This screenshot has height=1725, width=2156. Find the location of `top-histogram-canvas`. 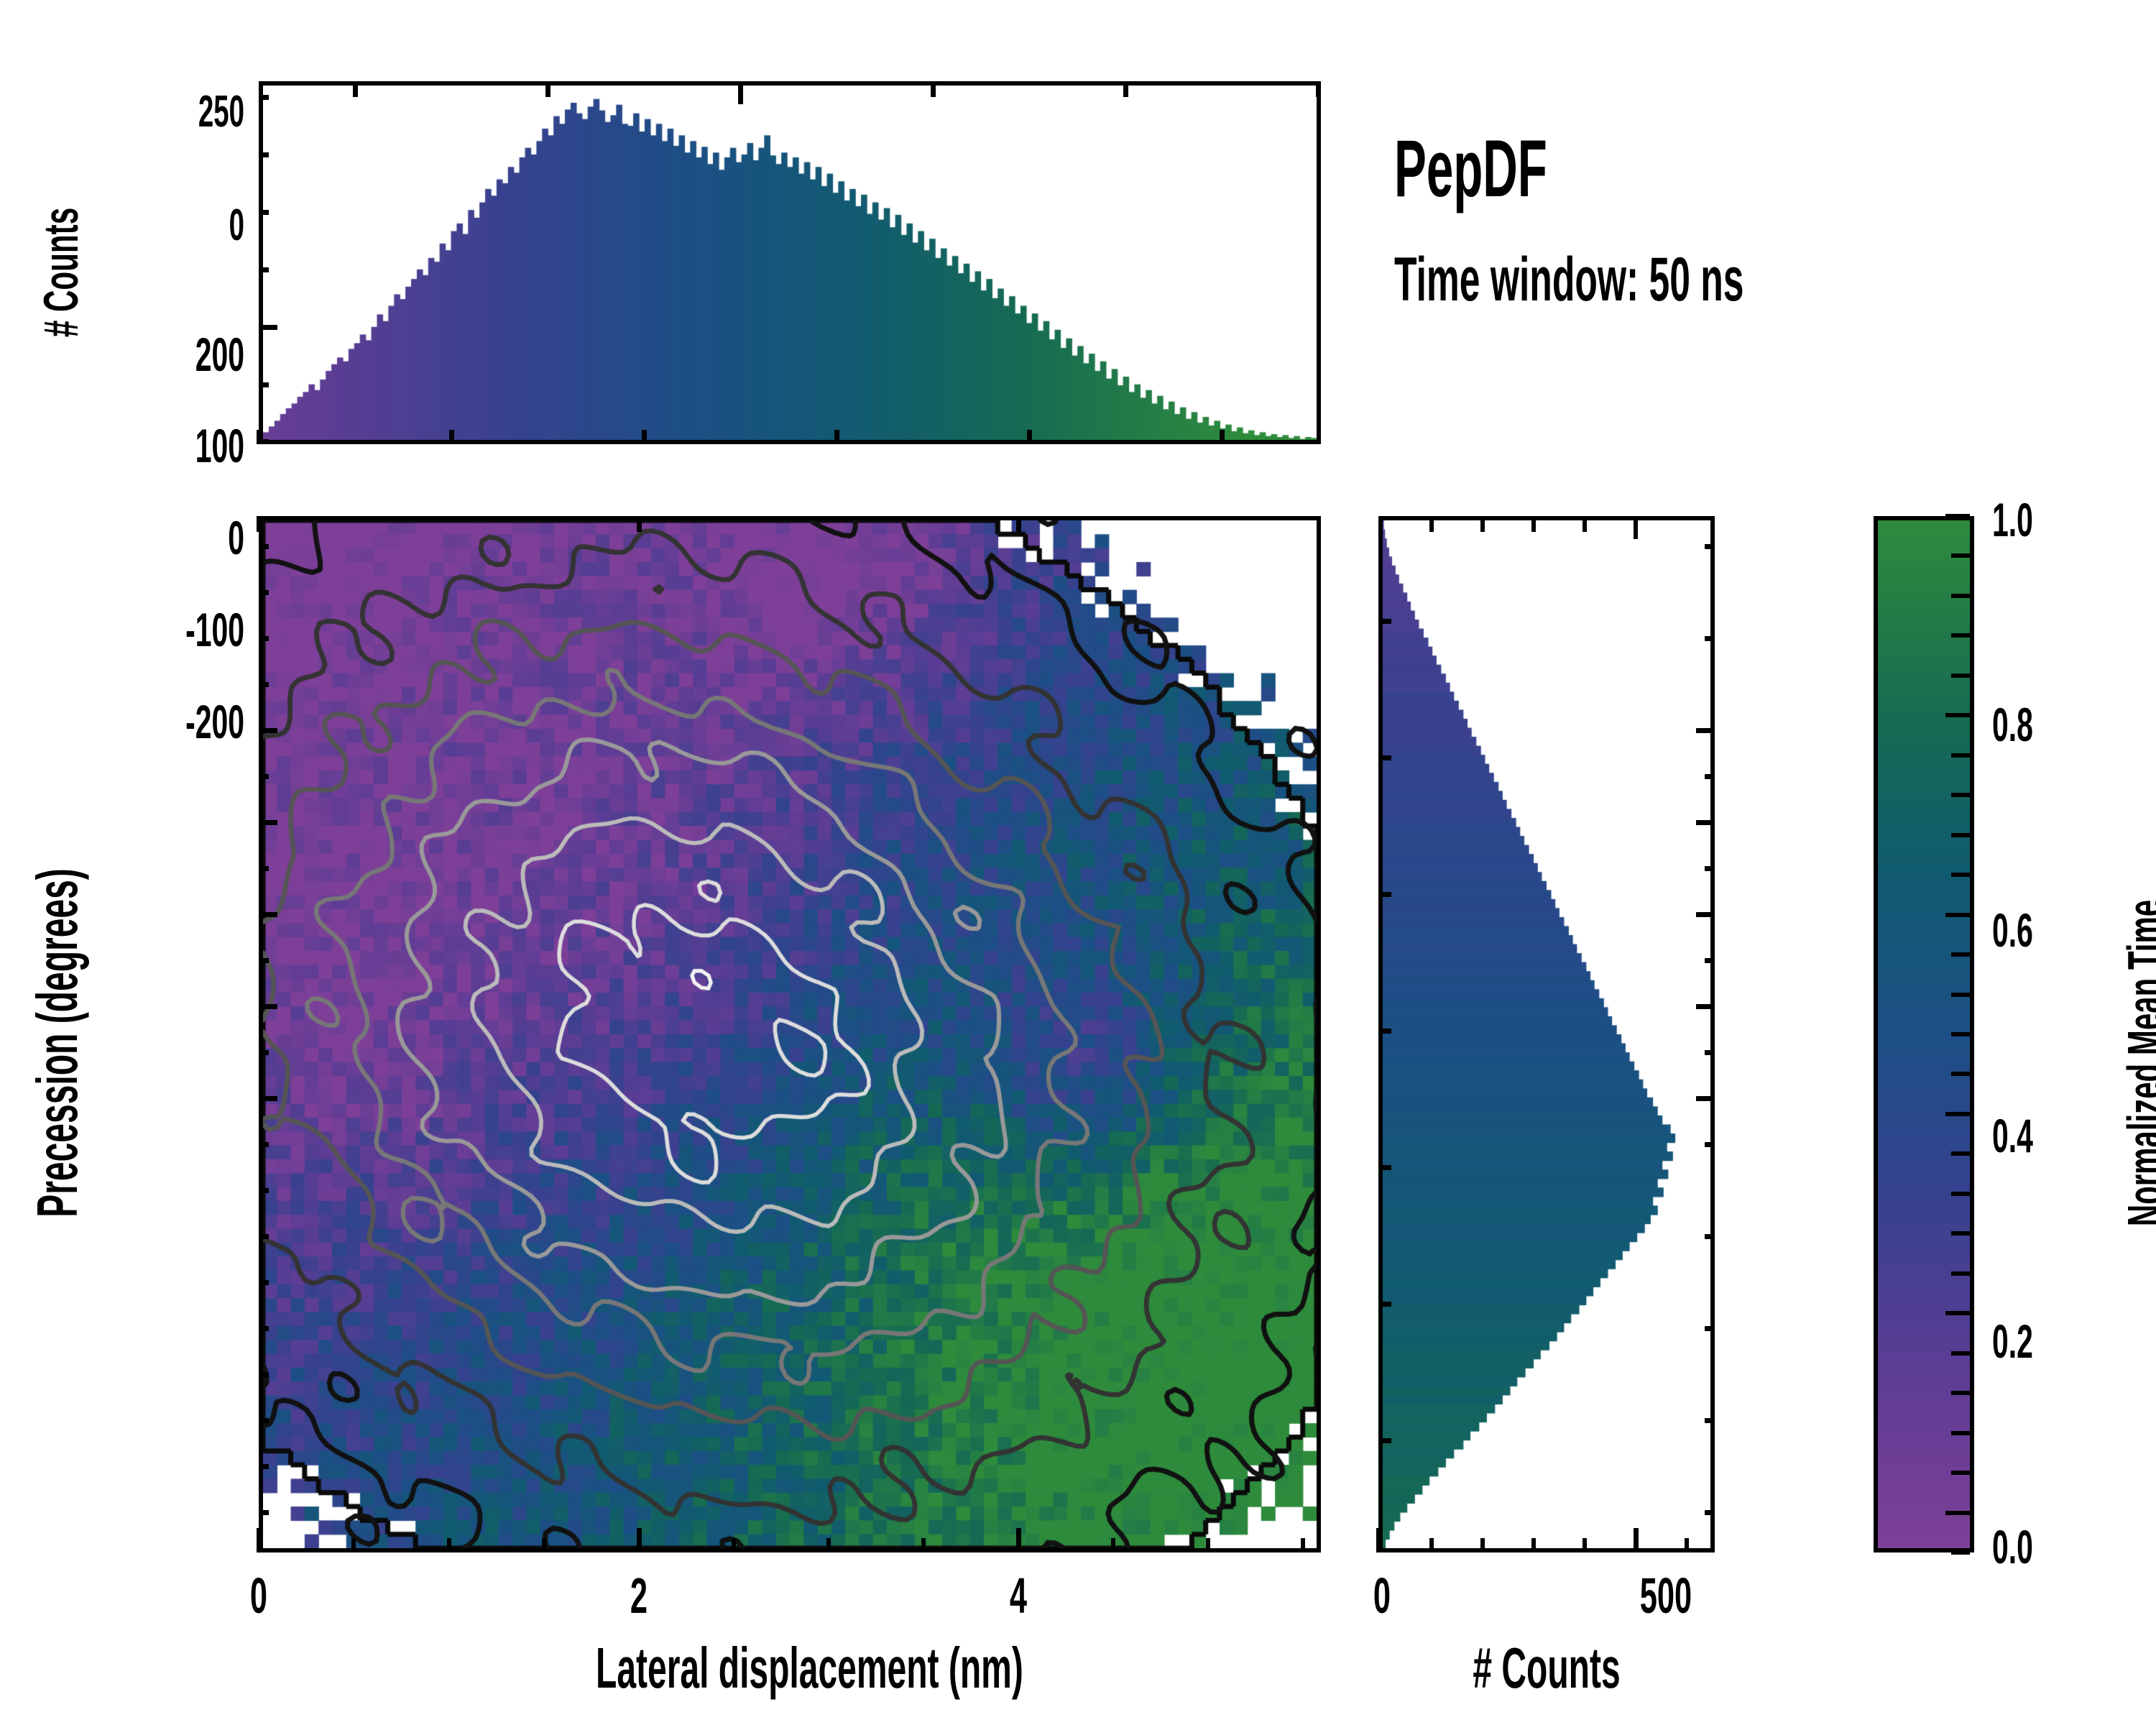

top-histogram-canvas is located at coordinates (790, 263).